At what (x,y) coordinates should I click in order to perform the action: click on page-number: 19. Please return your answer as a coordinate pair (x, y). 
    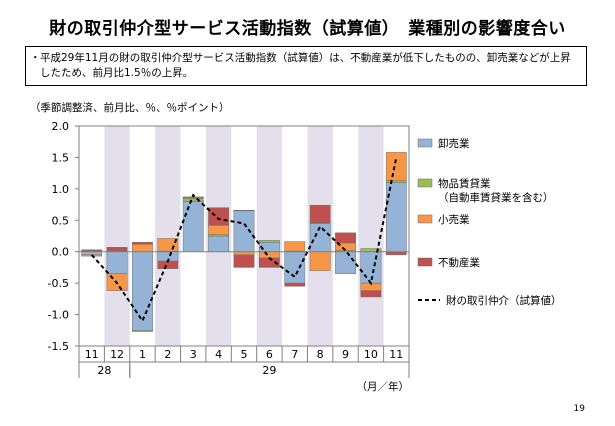
    Looking at the image, I should click on (579, 409).